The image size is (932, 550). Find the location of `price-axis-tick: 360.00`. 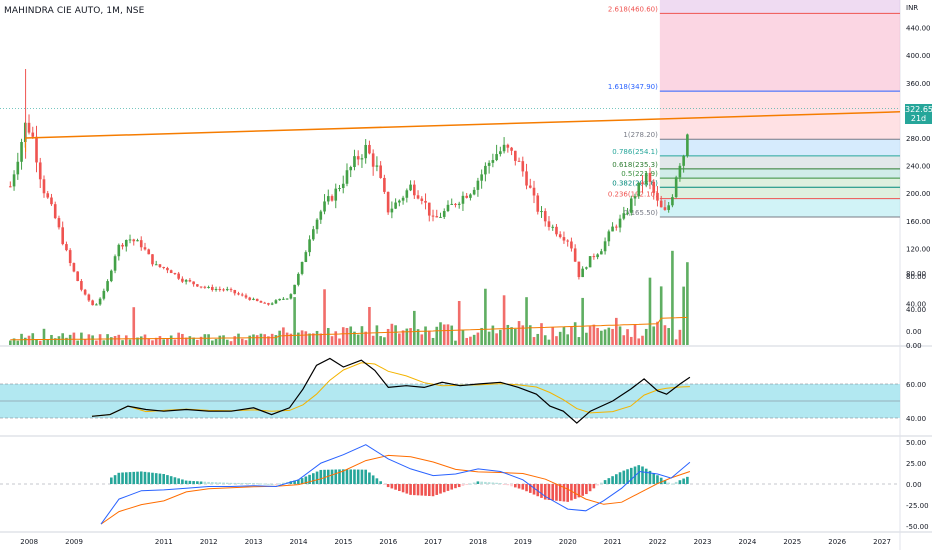

price-axis-tick: 360.00 is located at coordinates (918, 84).